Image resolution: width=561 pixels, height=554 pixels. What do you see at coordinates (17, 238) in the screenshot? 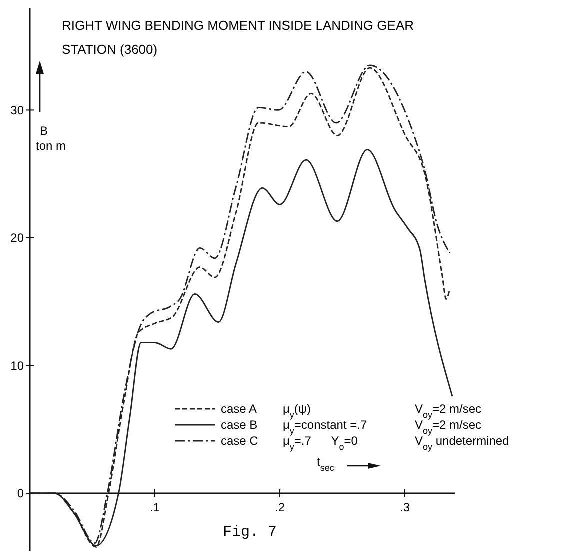
I see `y-tick-label: 20` at bounding box center [17, 238].